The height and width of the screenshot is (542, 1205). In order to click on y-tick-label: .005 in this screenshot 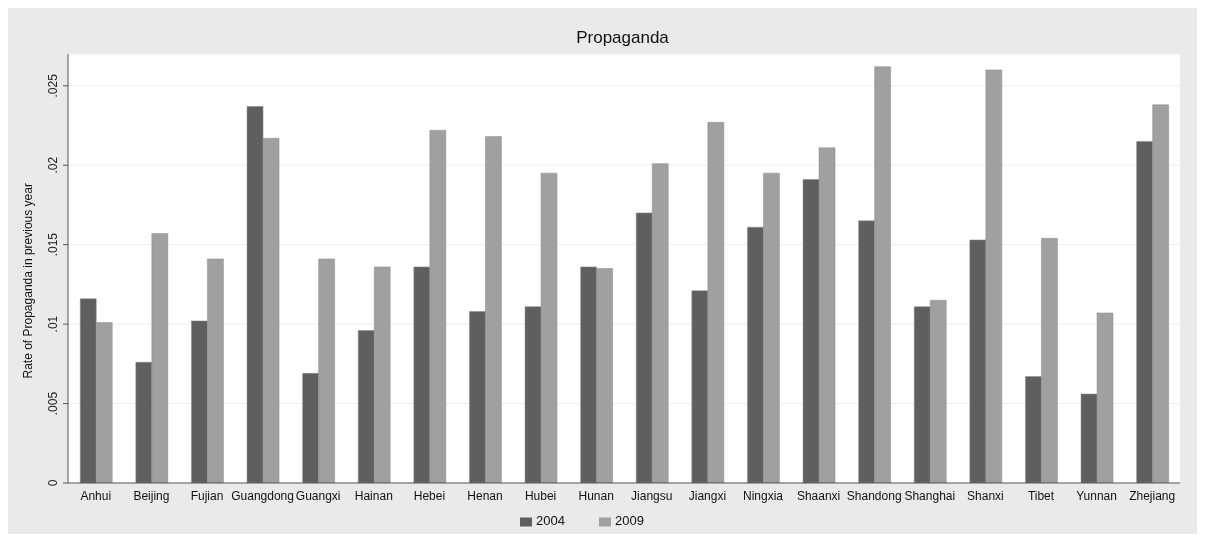, I will do `click(53, 403)`.